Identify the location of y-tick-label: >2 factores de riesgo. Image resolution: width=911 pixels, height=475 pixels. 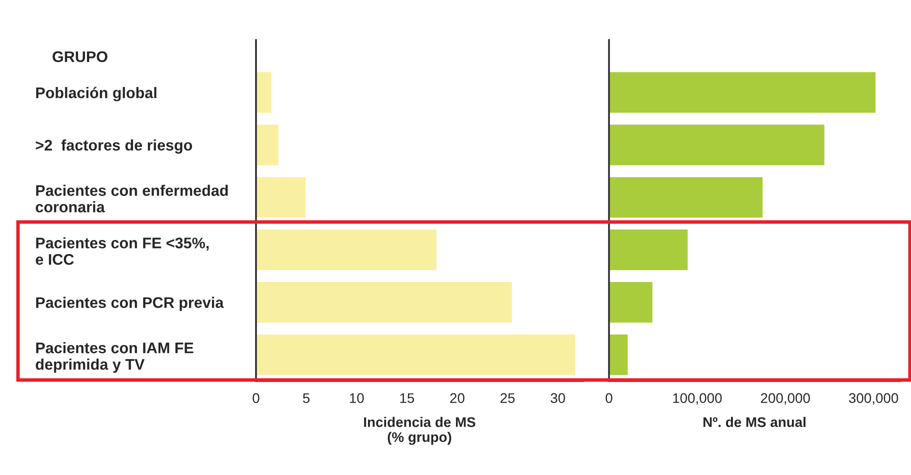
(114, 146).